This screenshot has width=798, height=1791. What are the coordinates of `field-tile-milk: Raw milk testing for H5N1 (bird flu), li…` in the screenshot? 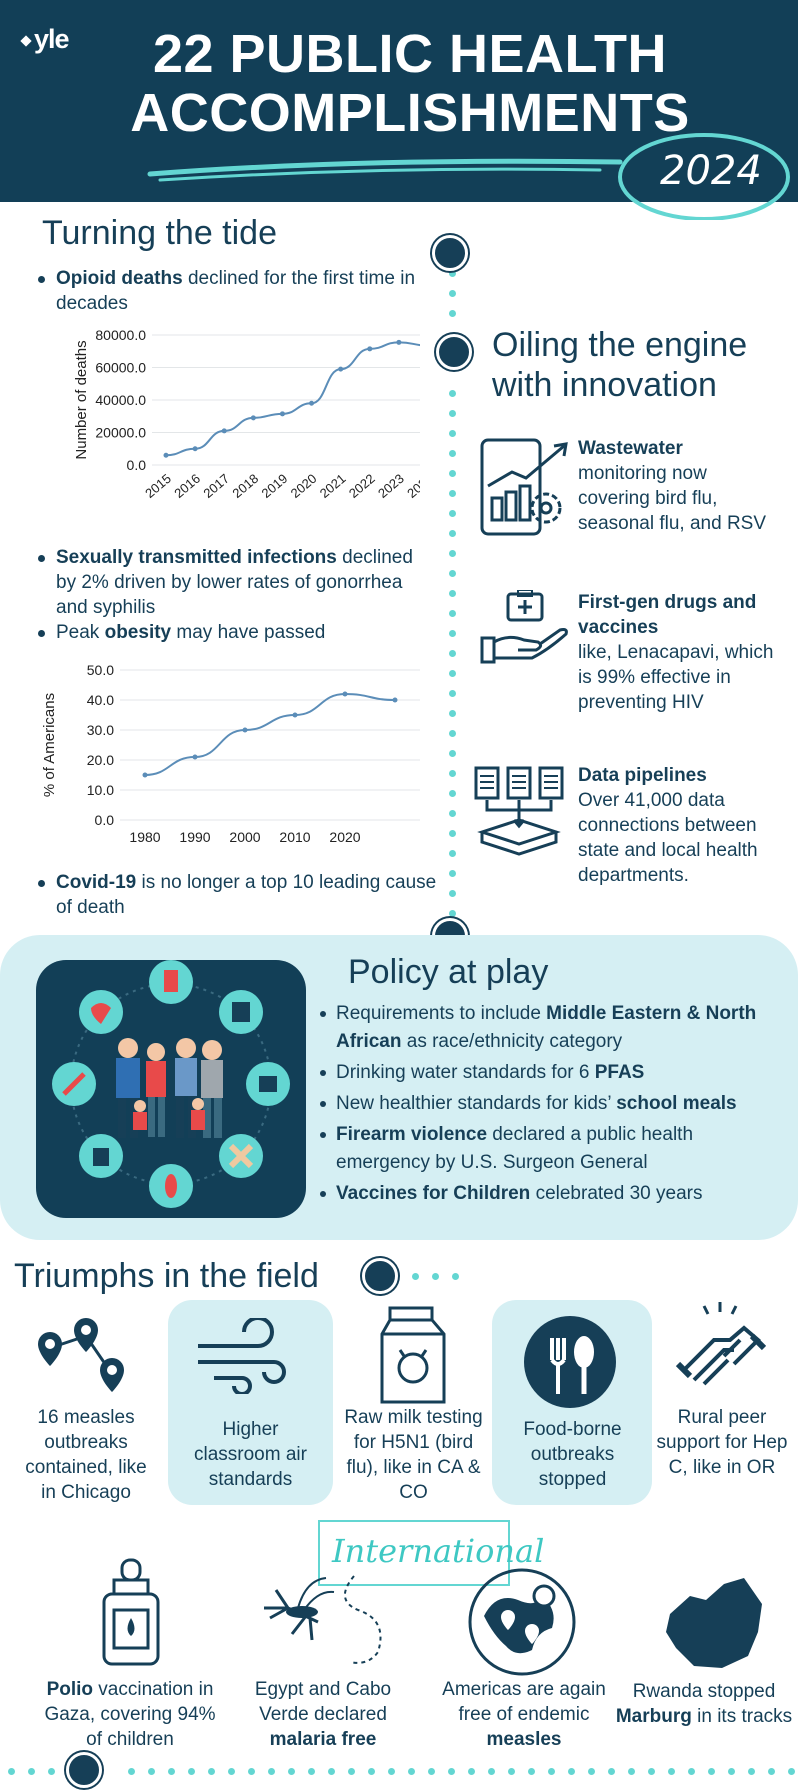 It's located at (413, 1455).